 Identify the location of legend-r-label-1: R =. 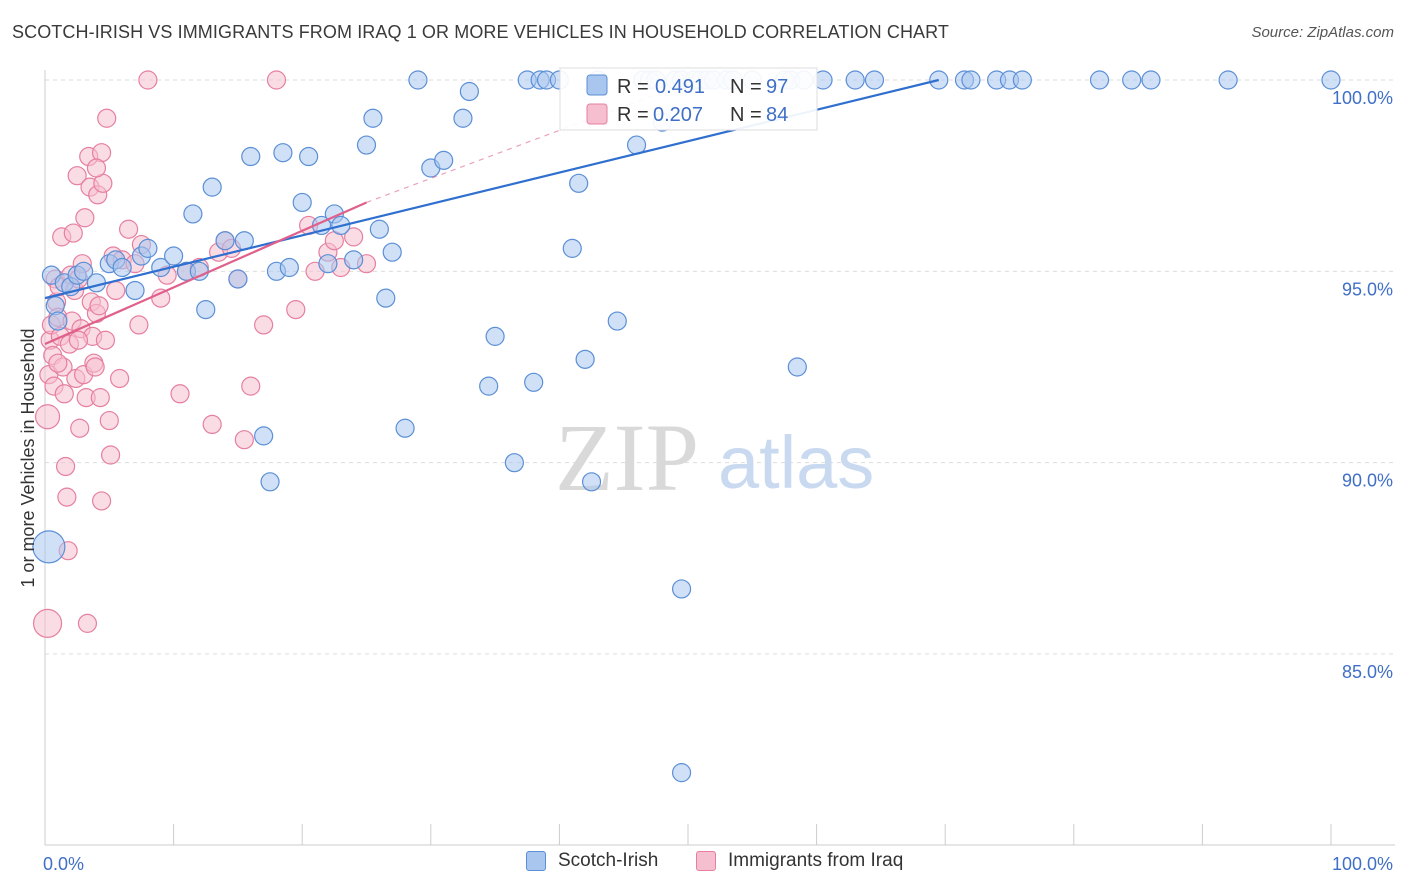
(633, 87).